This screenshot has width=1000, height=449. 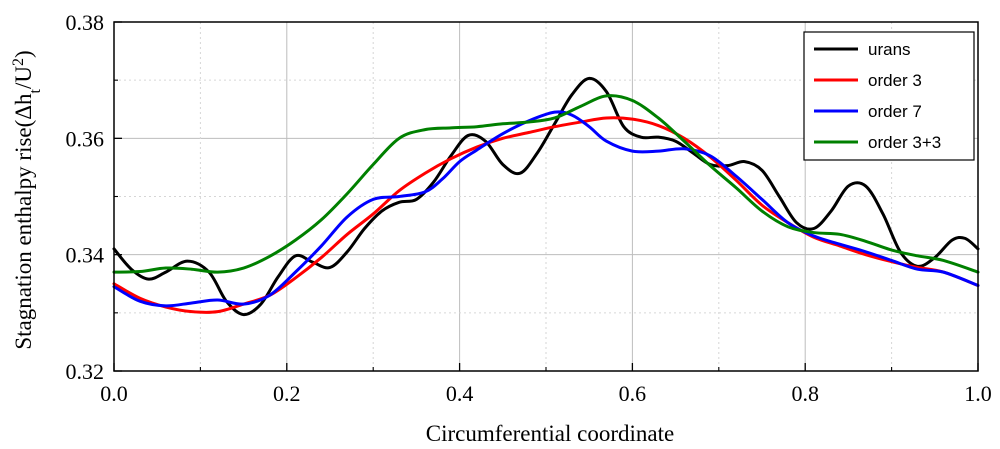 What do you see at coordinates (633, 393) in the screenshot?
I see `x-tick-label: 0.6` at bounding box center [633, 393].